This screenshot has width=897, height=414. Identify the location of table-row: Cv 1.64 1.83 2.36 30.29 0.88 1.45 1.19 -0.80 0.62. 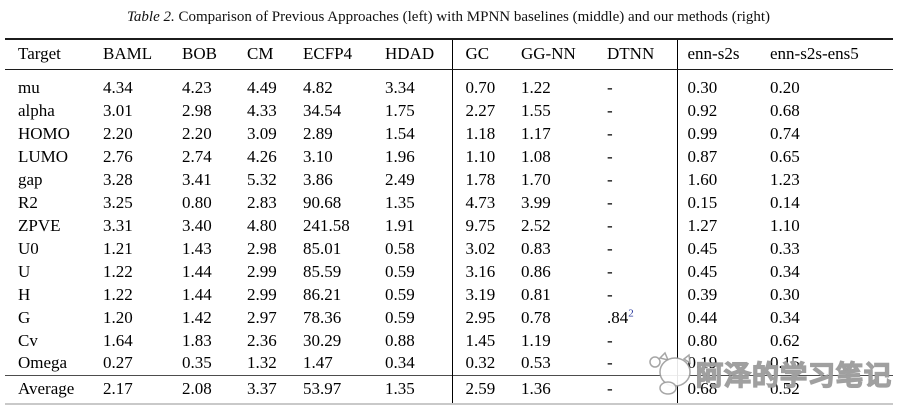
(449, 340).